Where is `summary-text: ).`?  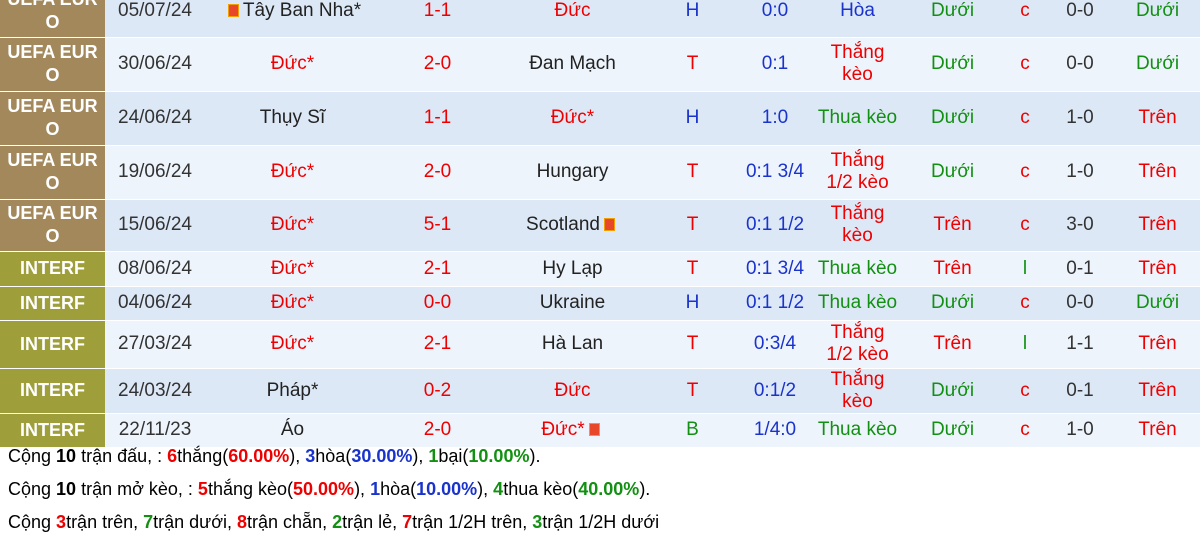 summary-text: ). is located at coordinates (645, 489).